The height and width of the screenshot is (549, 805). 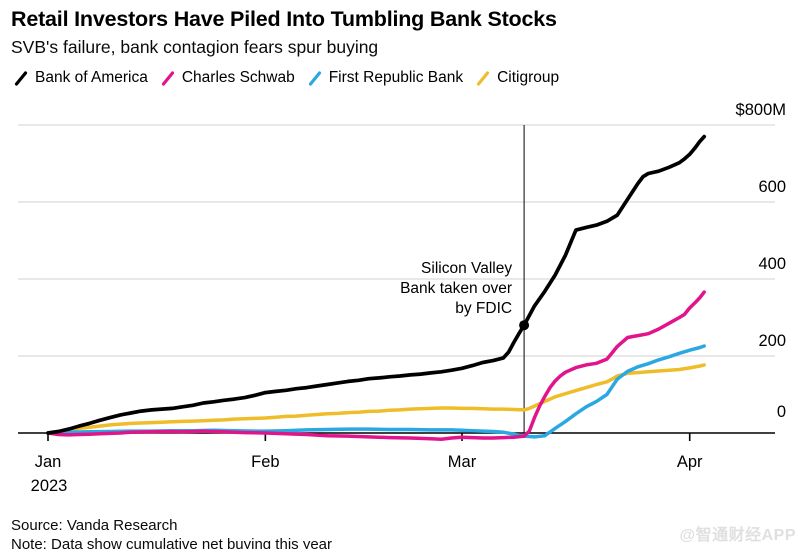 I want to click on source-text: Source: Vanda Research, so click(x=94, y=525).